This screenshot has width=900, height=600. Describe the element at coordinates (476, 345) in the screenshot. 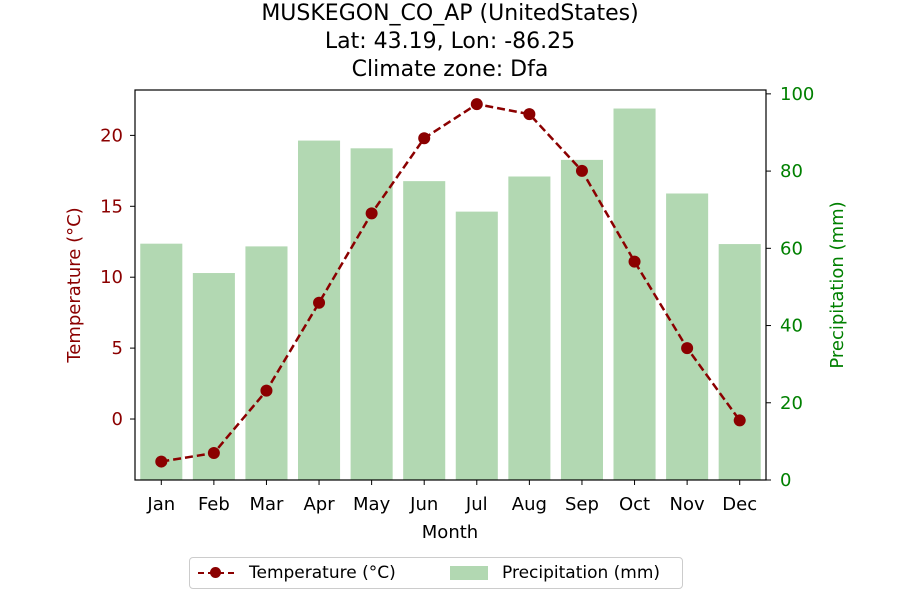

I see `precip-bar-jul` at that location.